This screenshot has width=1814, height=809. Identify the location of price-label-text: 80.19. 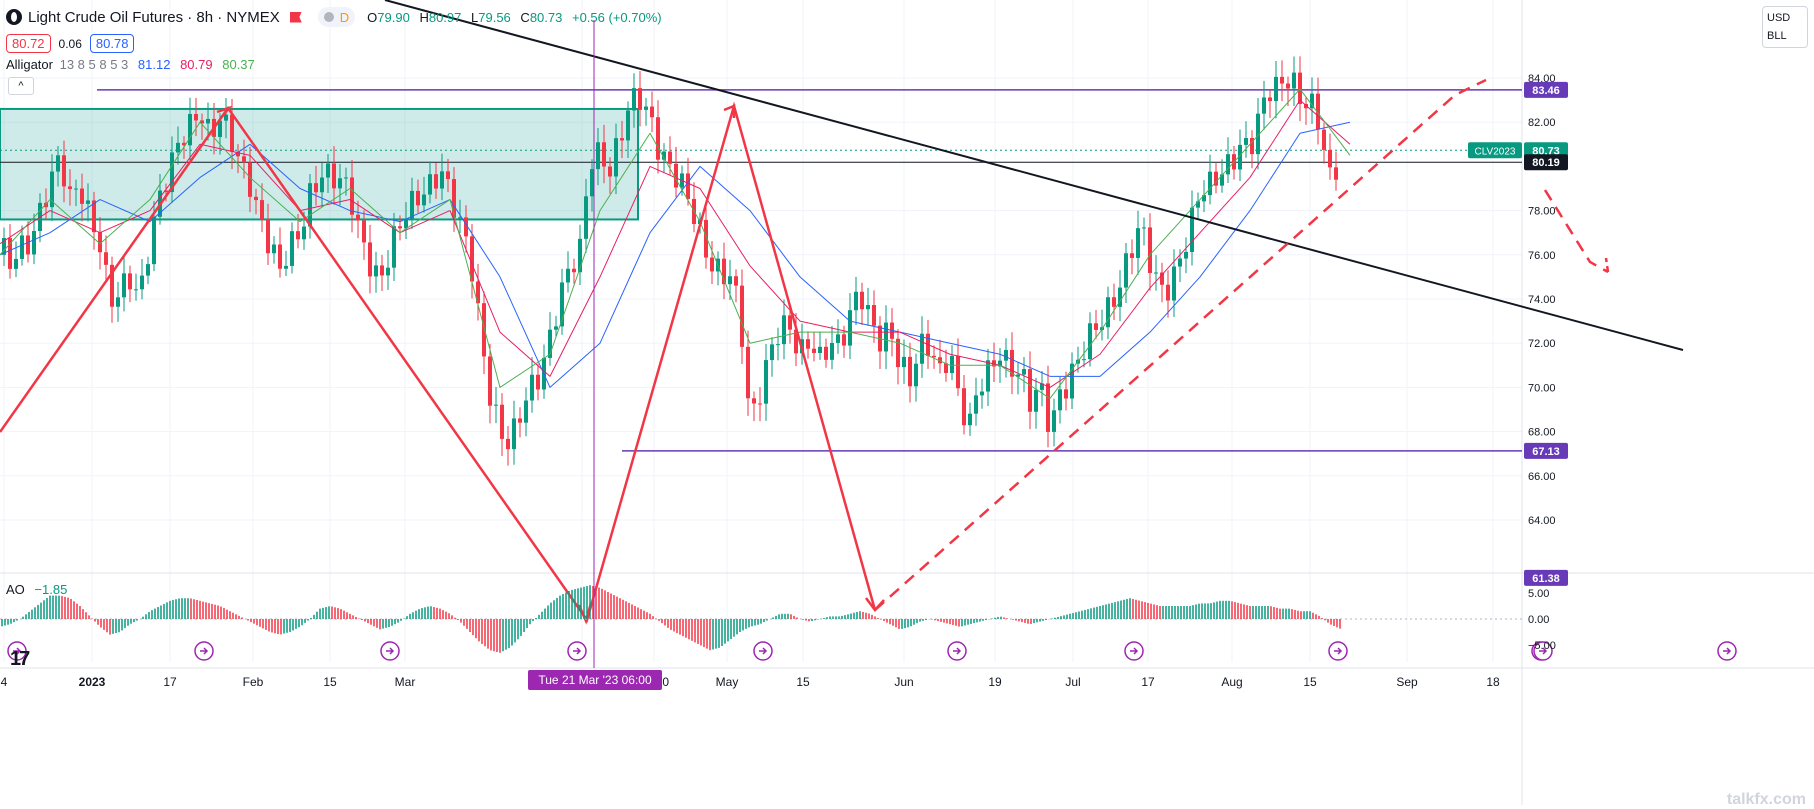
(1546, 163).